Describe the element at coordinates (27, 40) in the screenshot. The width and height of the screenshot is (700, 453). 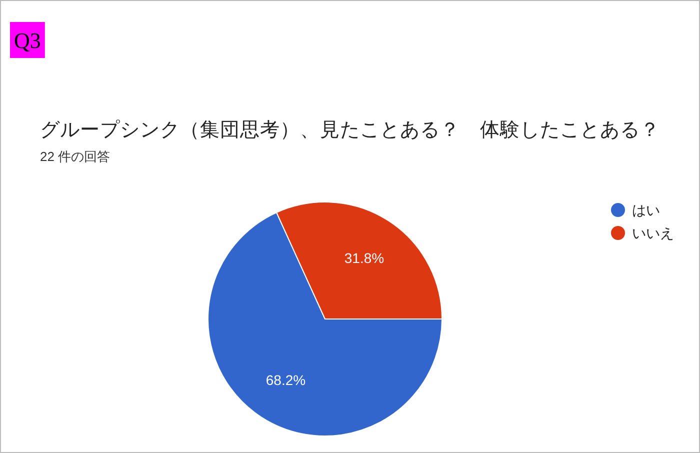
I see `annotation: Q3` at that location.